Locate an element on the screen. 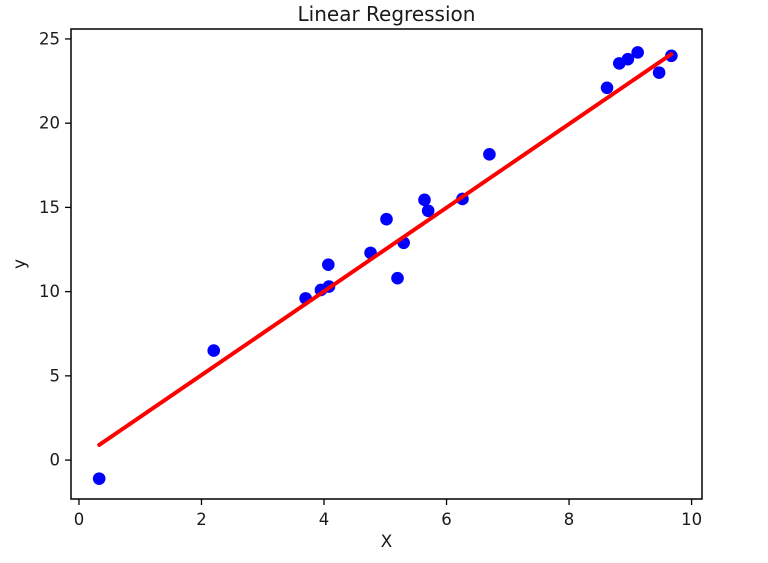  x-tick-label: 10 is located at coordinates (691, 519).